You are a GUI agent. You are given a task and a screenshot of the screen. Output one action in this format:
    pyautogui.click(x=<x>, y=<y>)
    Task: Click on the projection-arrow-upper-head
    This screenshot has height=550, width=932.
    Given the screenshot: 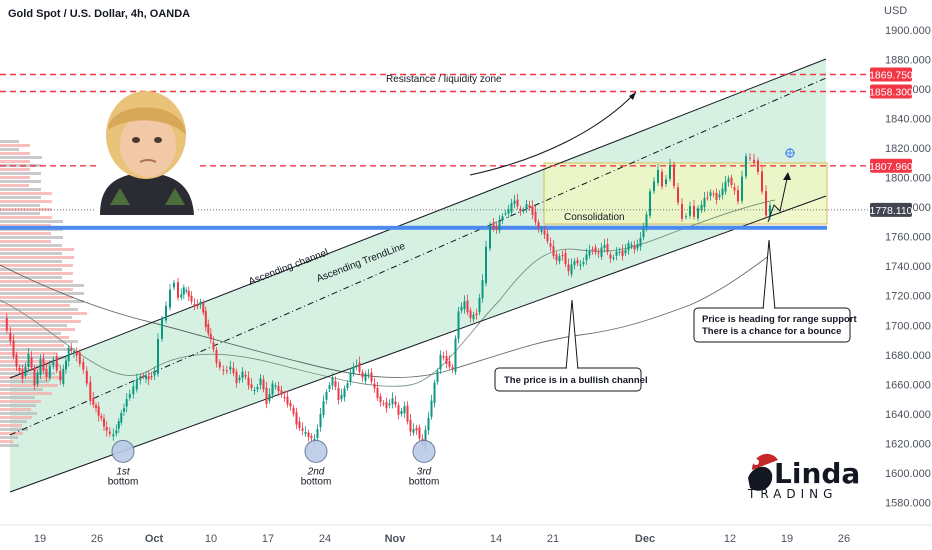 What is the action you would take?
    pyautogui.click(x=632, y=96)
    